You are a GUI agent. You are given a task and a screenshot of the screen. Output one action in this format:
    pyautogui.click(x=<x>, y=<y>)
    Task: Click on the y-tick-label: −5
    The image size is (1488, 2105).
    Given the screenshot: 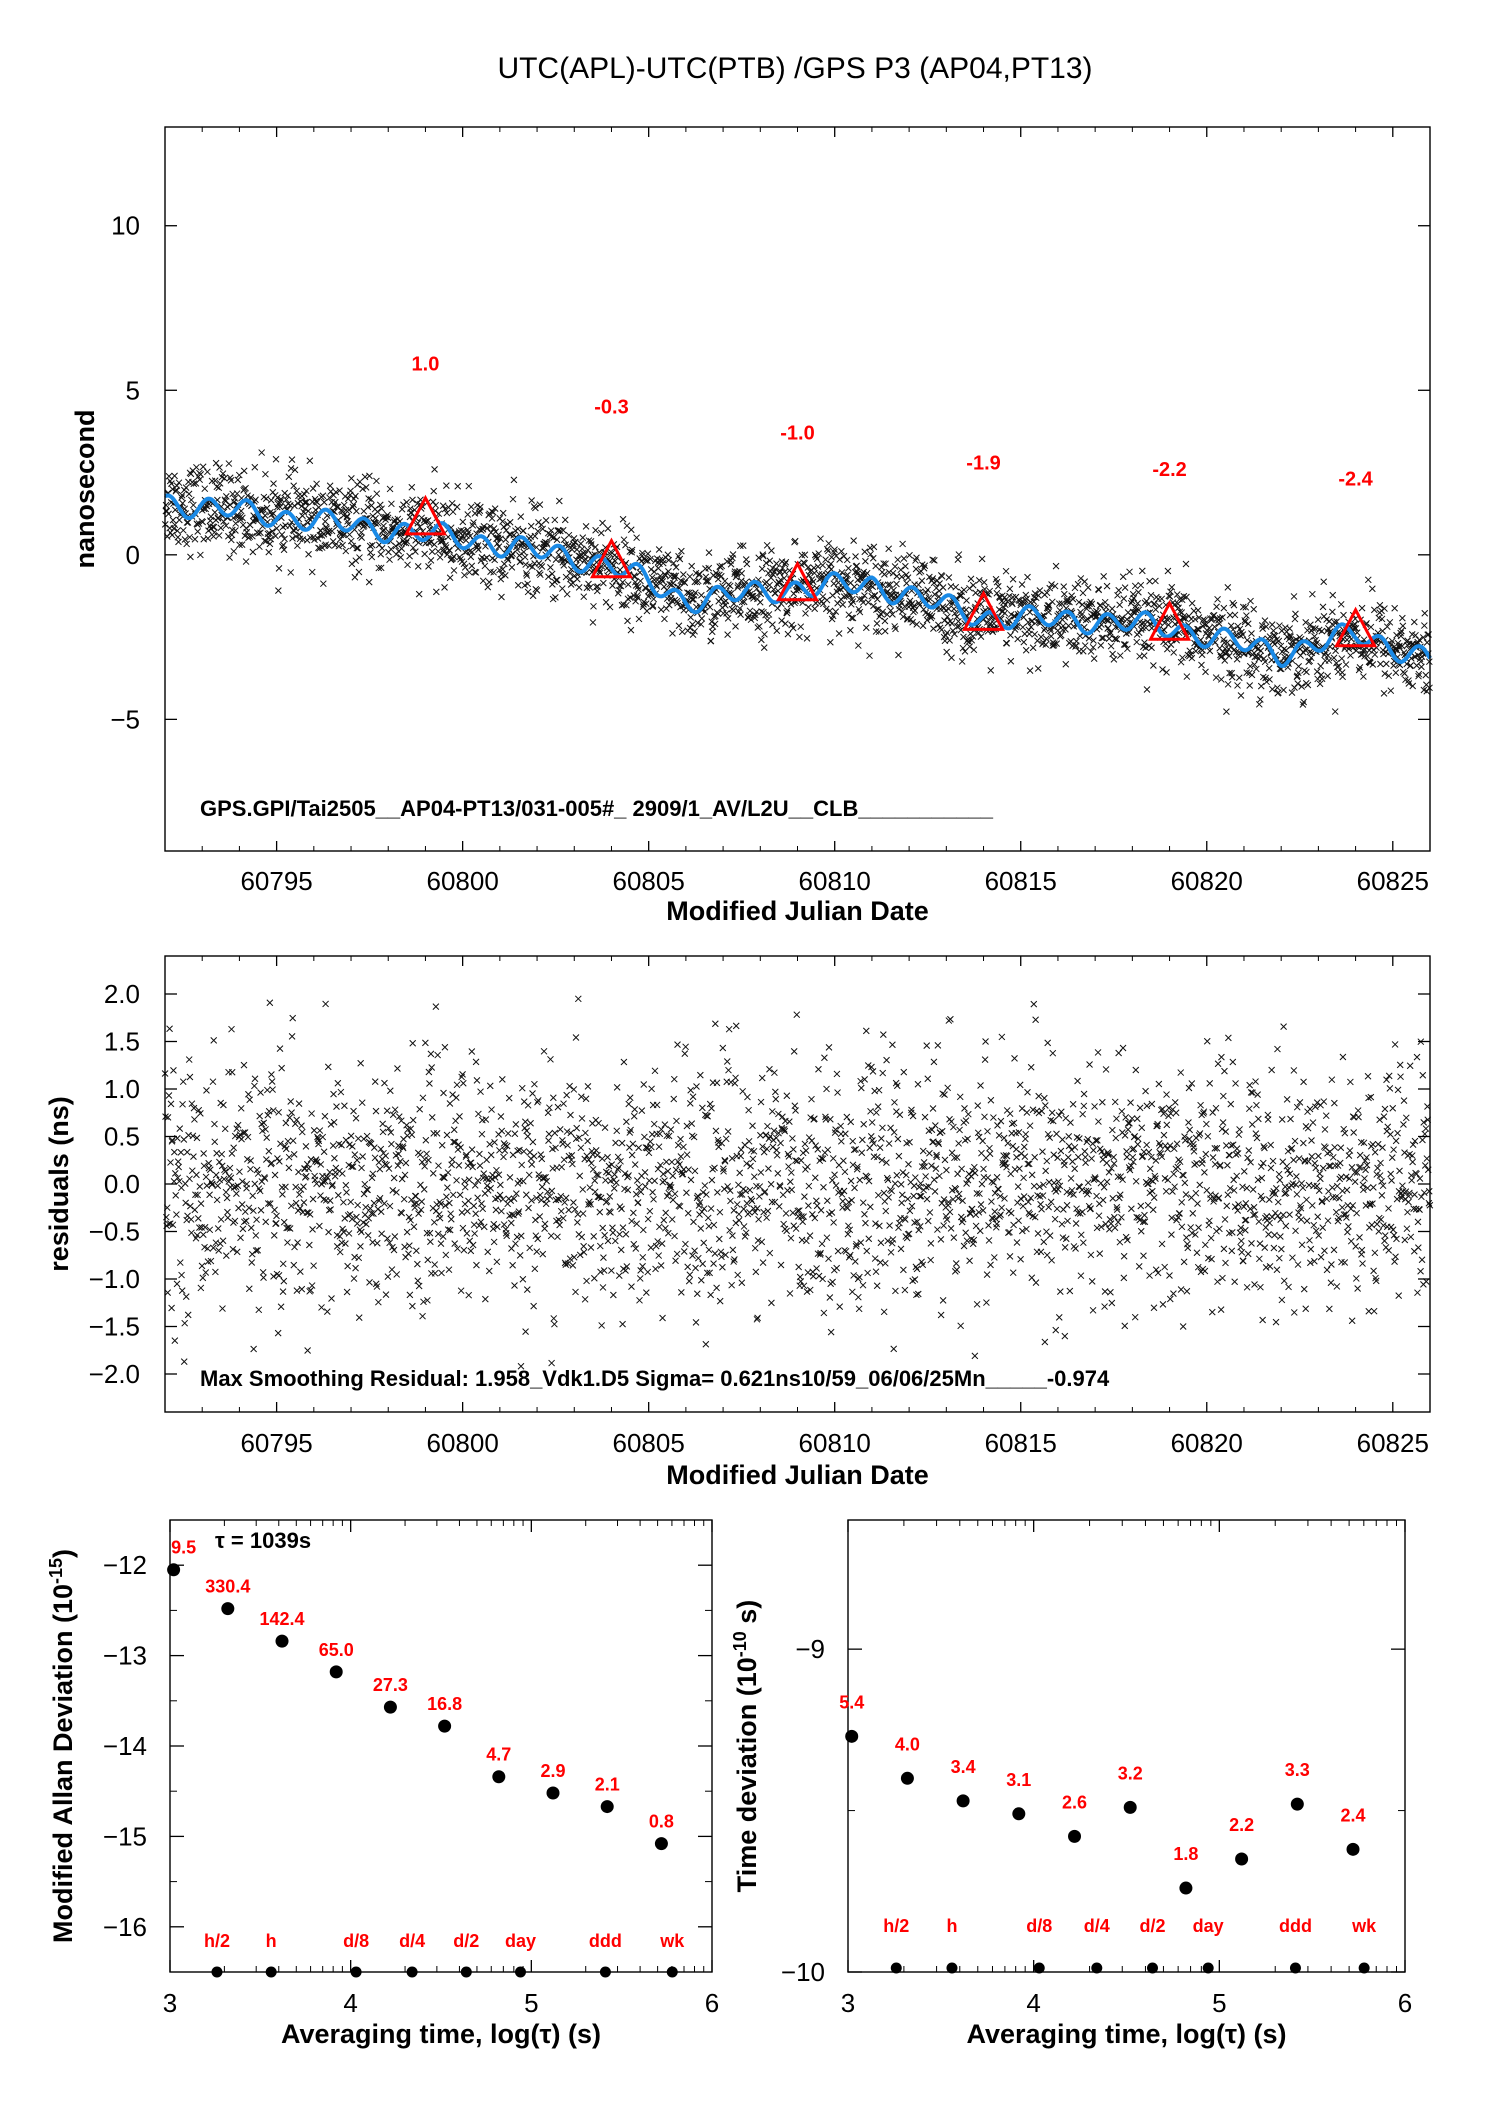 What is the action you would take?
    pyautogui.click(x=125, y=719)
    